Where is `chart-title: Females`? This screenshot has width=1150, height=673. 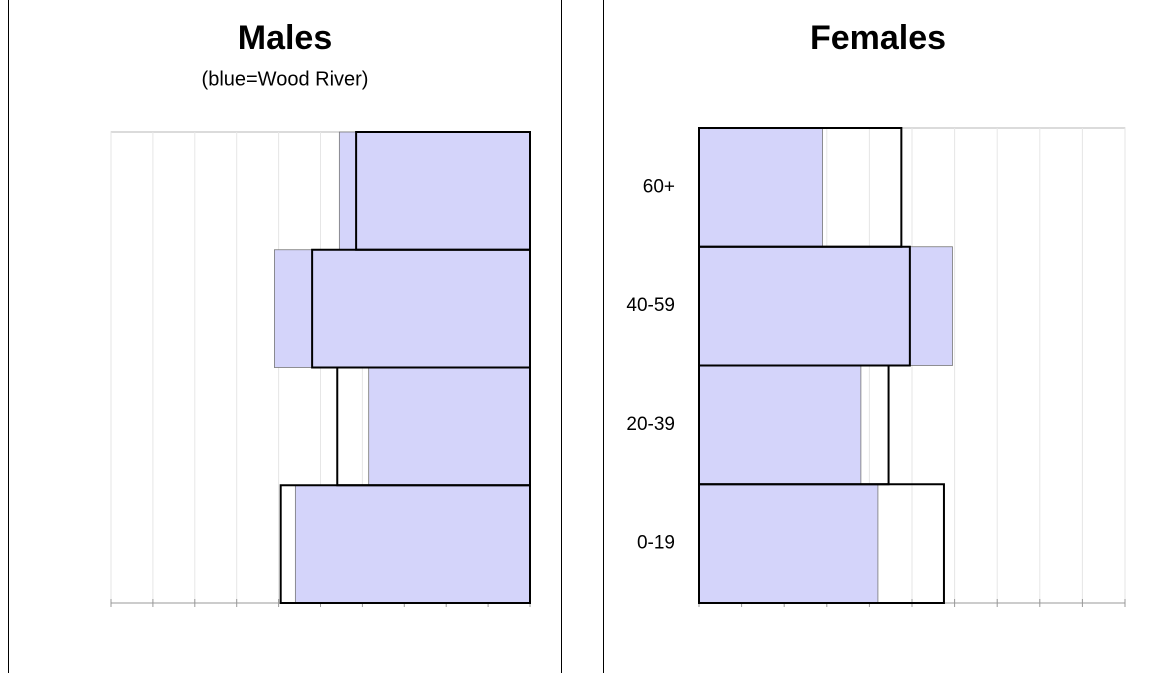 chart-title: Females is located at coordinates (878, 38).